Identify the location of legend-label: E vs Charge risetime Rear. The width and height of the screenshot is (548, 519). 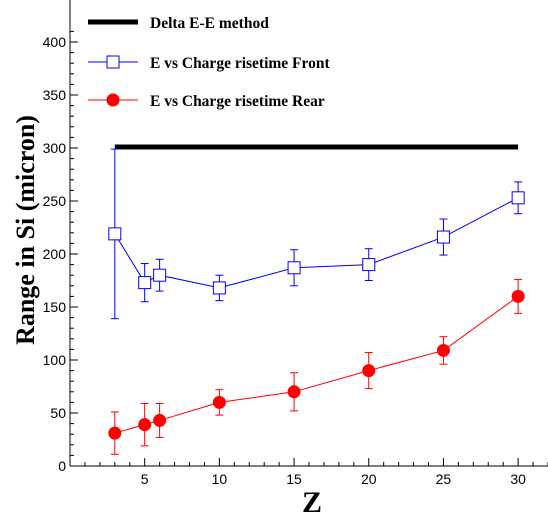
(237, 101).